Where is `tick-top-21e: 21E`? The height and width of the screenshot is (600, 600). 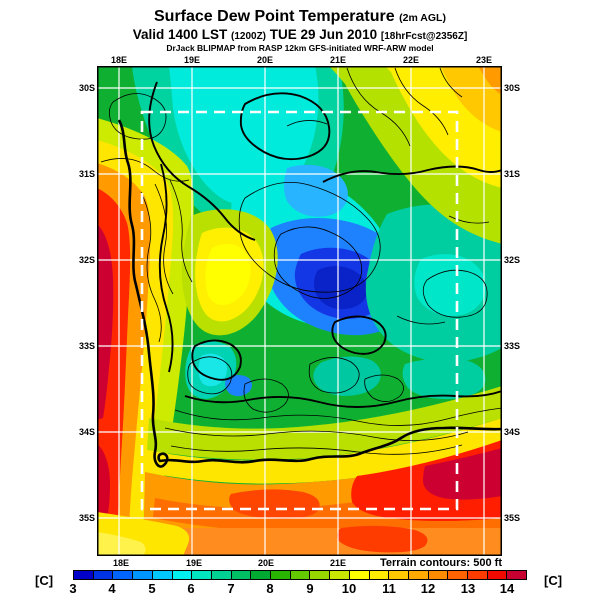
tick-top-21e: 21E is located at coordinates (338, 60).